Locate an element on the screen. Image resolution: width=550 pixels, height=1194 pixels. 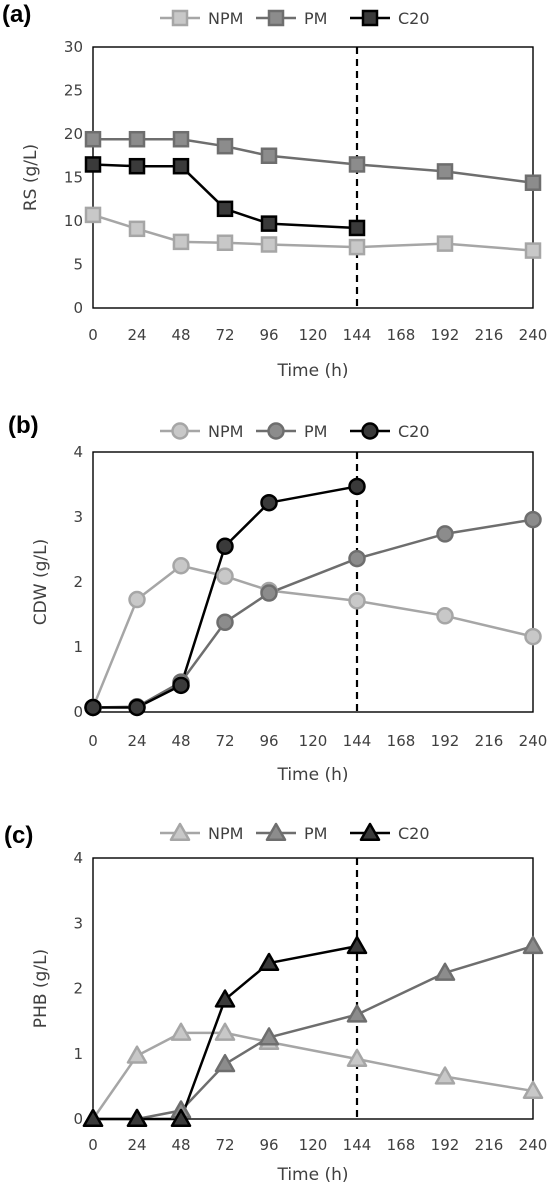
legend-marker-c20 is located at coordinates (370, 431).